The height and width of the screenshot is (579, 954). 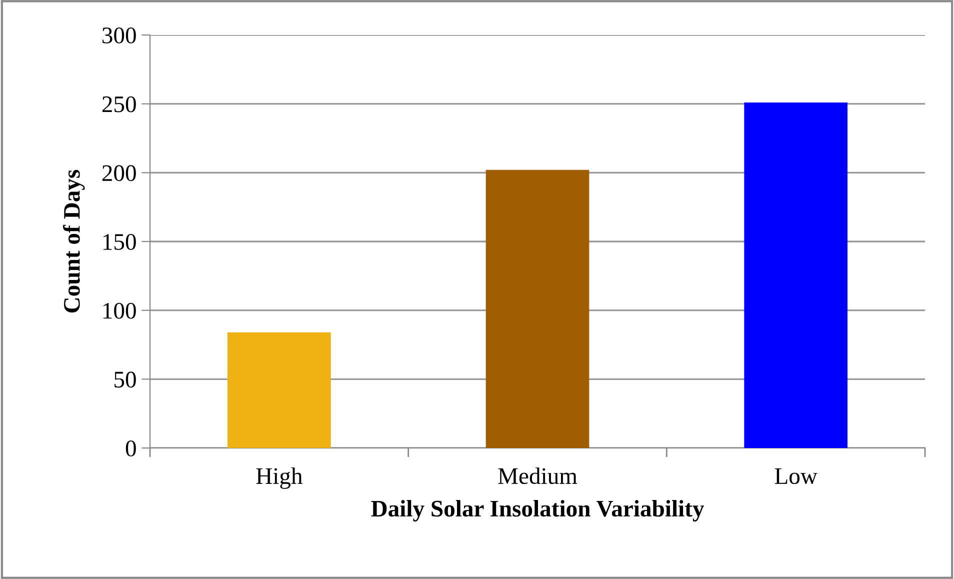 What do you see at coordinates (119, 35) in the screenshot?
I see `y-tick-label: 300` at bounding box center [119, 35].